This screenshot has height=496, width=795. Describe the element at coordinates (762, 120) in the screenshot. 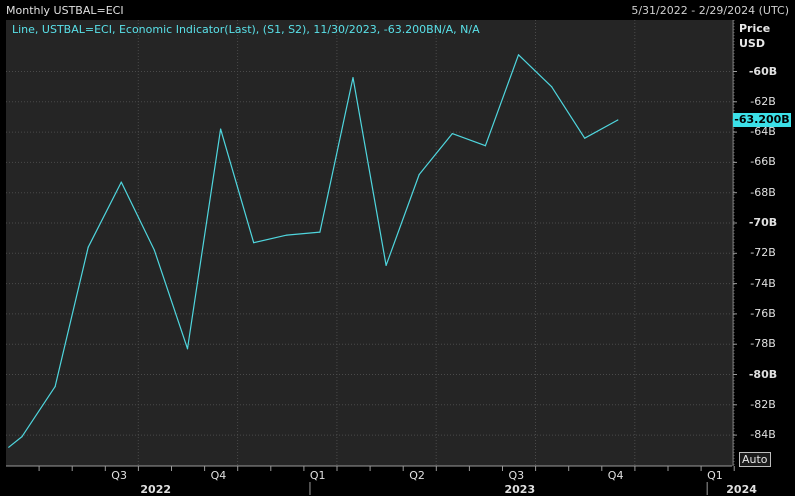

I see `last-value-badge: -63.200B` at that location.